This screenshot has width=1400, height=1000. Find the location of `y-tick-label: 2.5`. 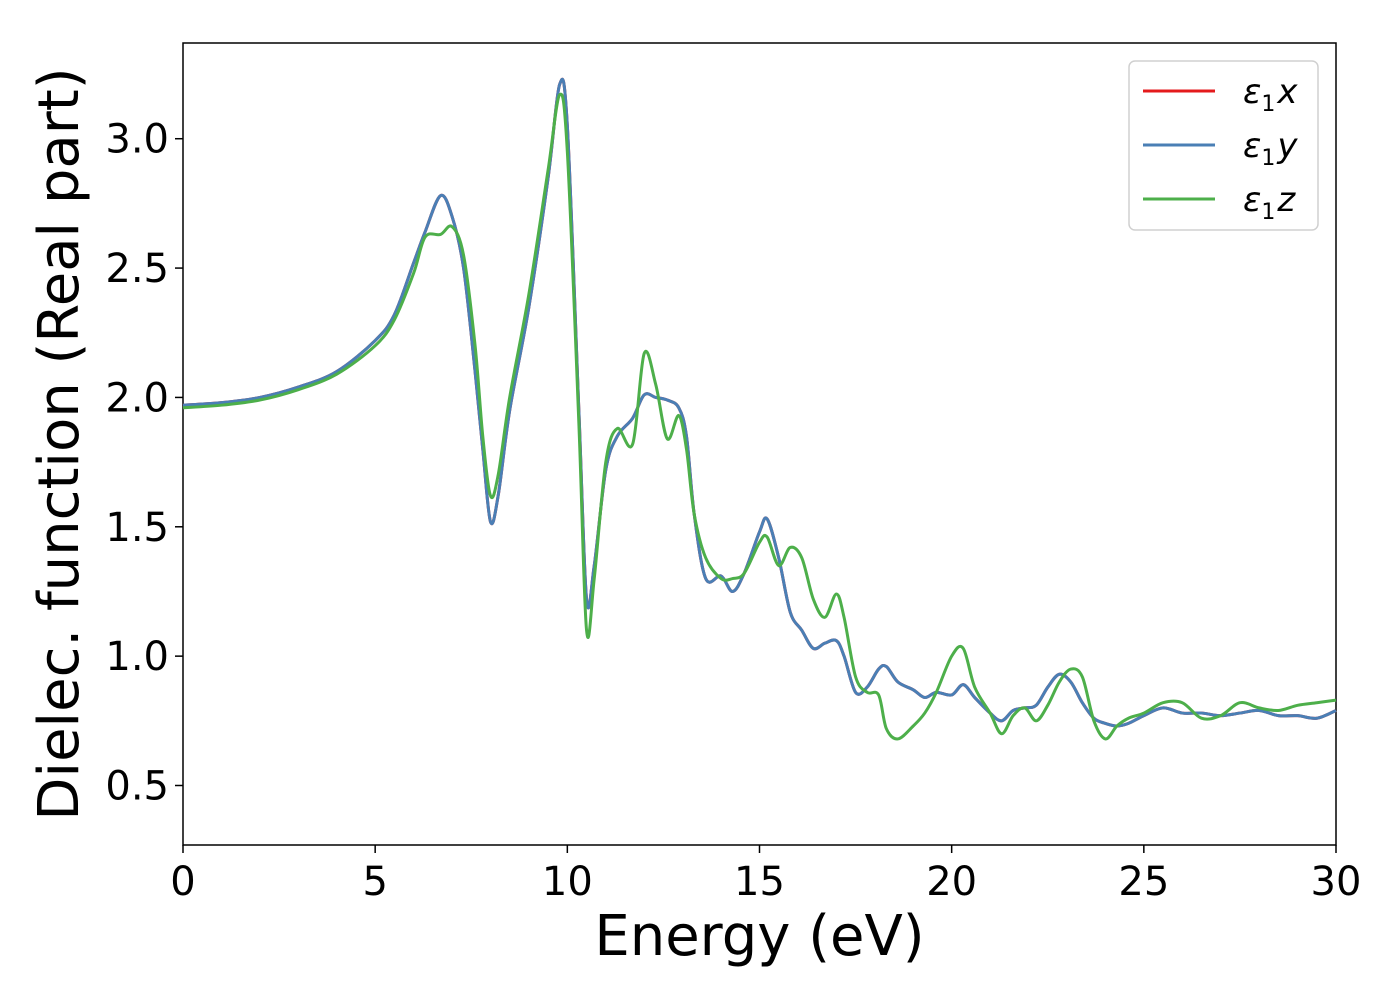

y-tick-label: 2.5 is located at coordinates (137, 269).